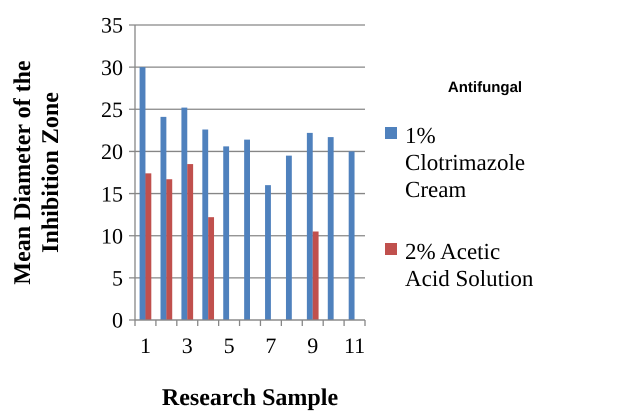  What do you see at coordinates (112, 193) in the screenshot?
I see `y-tick-label: 15` at bounding box center [112, 193].